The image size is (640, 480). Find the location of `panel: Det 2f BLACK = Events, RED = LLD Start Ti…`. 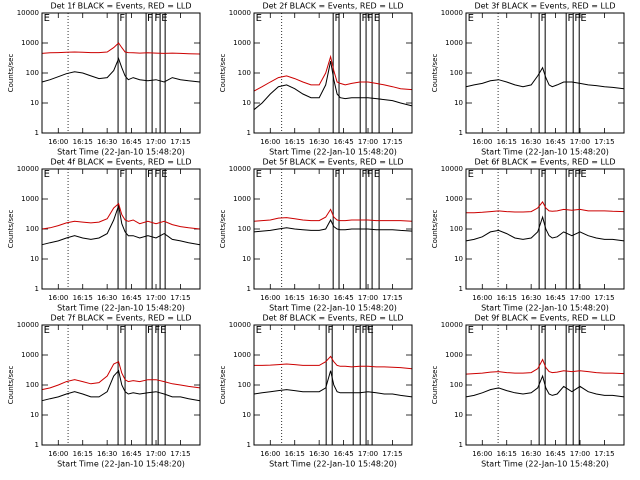

panel: Det 2f BLACK = Events, RED = LLD Start Ti… is located at coordinates (316, 79).